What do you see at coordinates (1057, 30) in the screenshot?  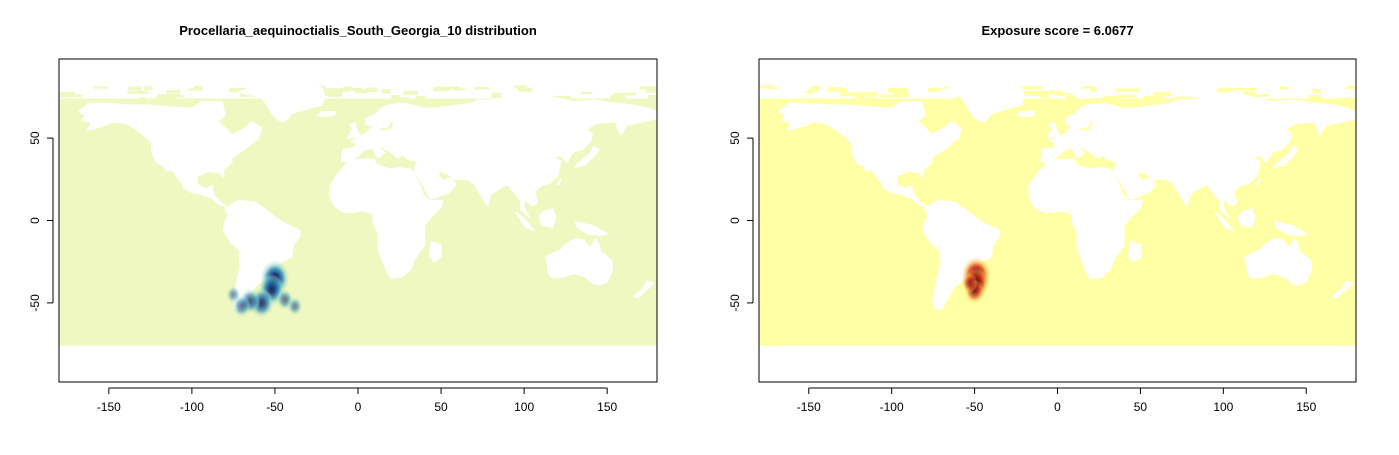 I see `chart-title: Exposure score = 6.0677` at bounding box center [1057, 30].